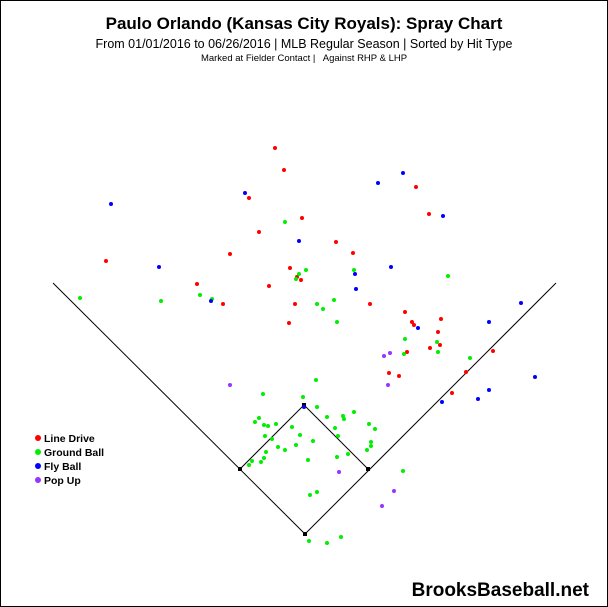 This screenshot has height=607, width=608. Describe the element at coordinates (368, 469) in the screenshot. I see `first-base` at that location.